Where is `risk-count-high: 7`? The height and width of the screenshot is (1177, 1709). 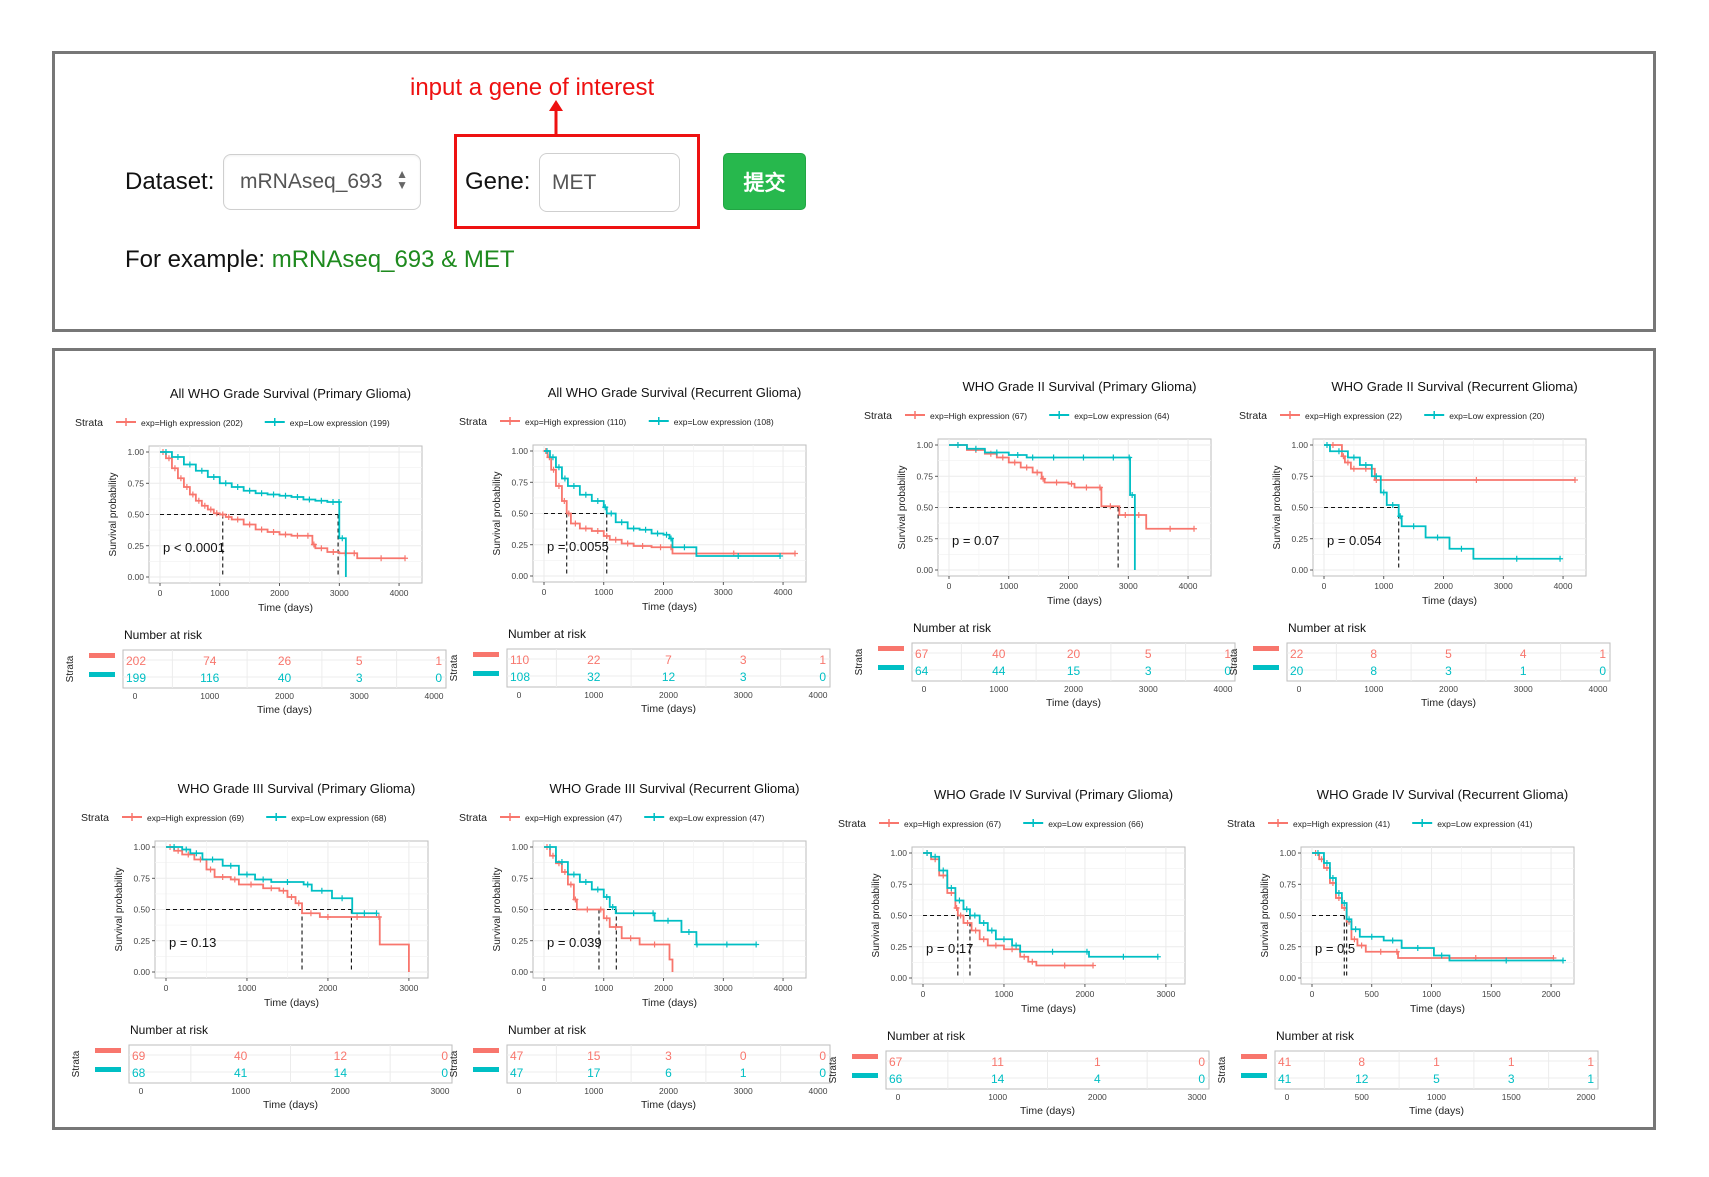 risk-count-high: 7 is located at coordinates (668, 660).